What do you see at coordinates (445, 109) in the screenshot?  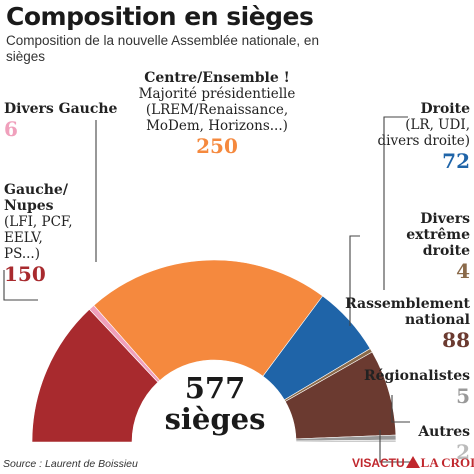 I see `label-droite-name: Droite` at bounding box center [445, 109].